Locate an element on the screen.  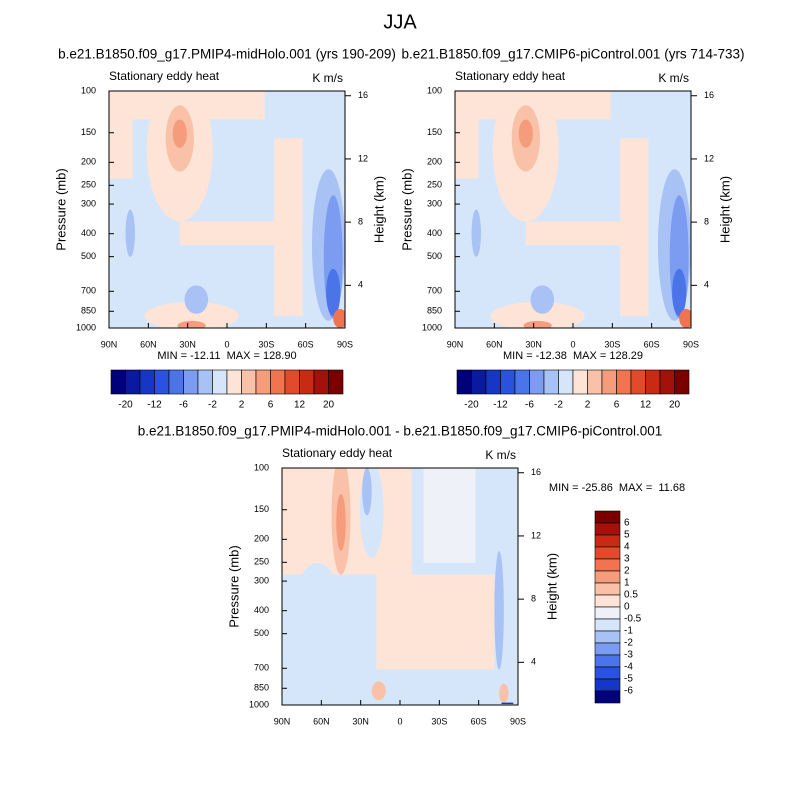
y-tick-label: 850 is located at coordinates (88, 311).